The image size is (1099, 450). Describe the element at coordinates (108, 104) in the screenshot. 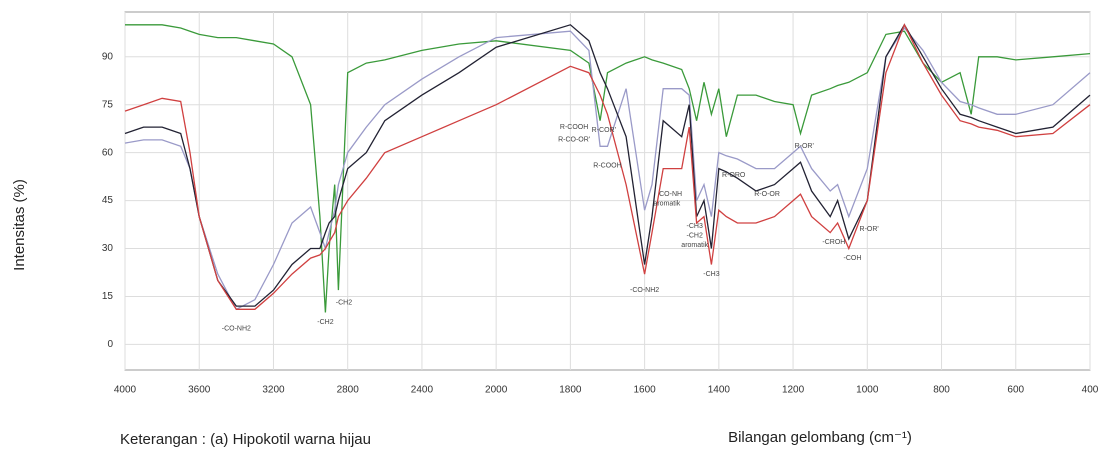

I see `y-tick-label: 75` at that location.